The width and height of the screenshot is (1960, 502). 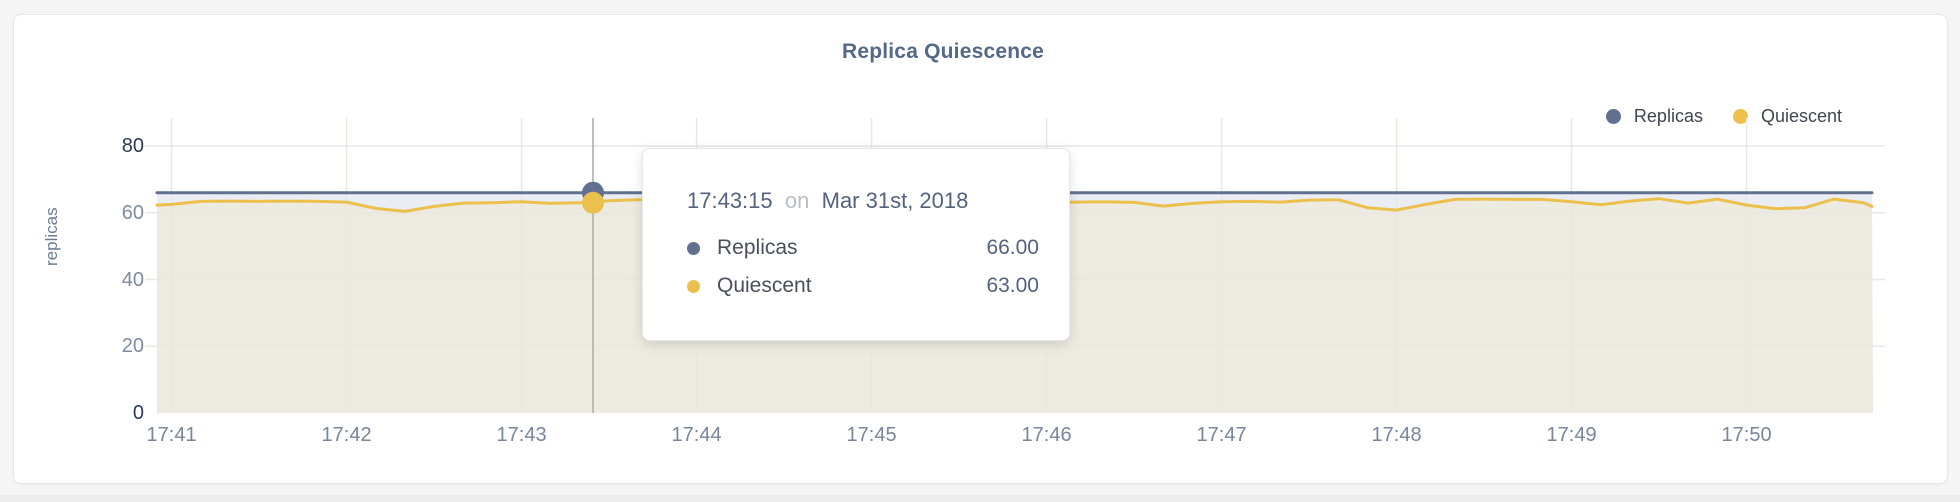 What do you see at coordinates (696, 435) in the screenshot?
I see `x-tick-label: 17:44` at bounding box center [696, 435].